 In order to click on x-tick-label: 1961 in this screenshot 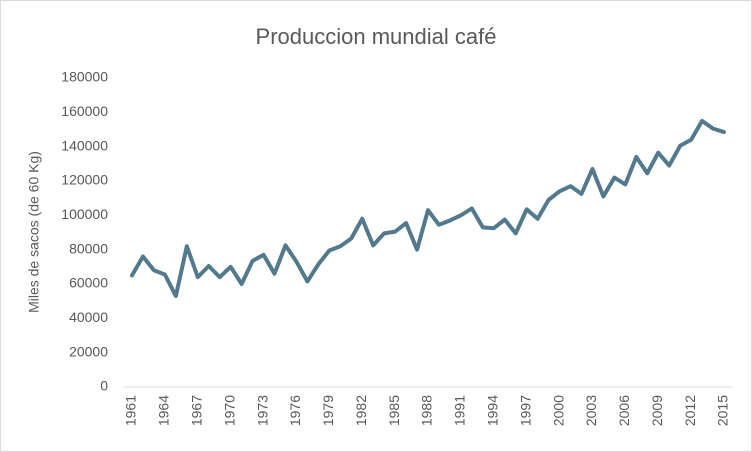, I will do `click(131, 410)`.